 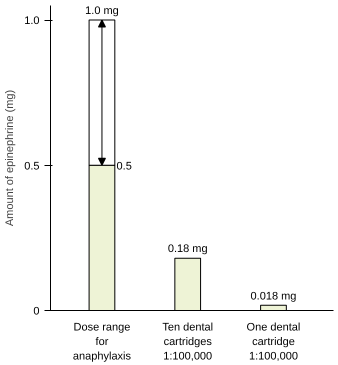 What do you see at coordinates (32, 21) in the screenshot?
I see `y-tick-label: 1.0` at bounding box center [32, 21].